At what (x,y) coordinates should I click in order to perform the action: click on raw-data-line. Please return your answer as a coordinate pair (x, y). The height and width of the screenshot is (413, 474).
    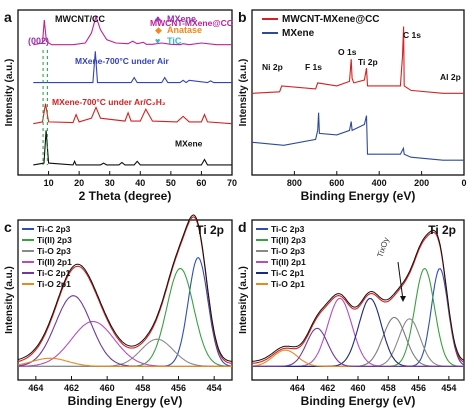
    Looking at the image, I should click on (358, 295).